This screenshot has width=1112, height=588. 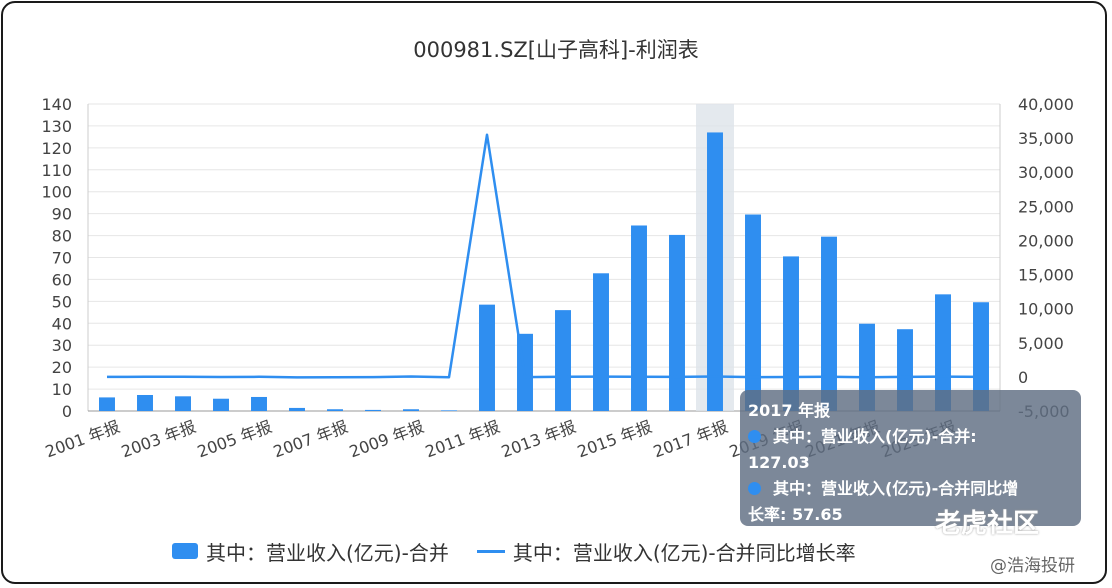 I want to click on x-tick-label: 2007 年报, so click(x=311, y=439).